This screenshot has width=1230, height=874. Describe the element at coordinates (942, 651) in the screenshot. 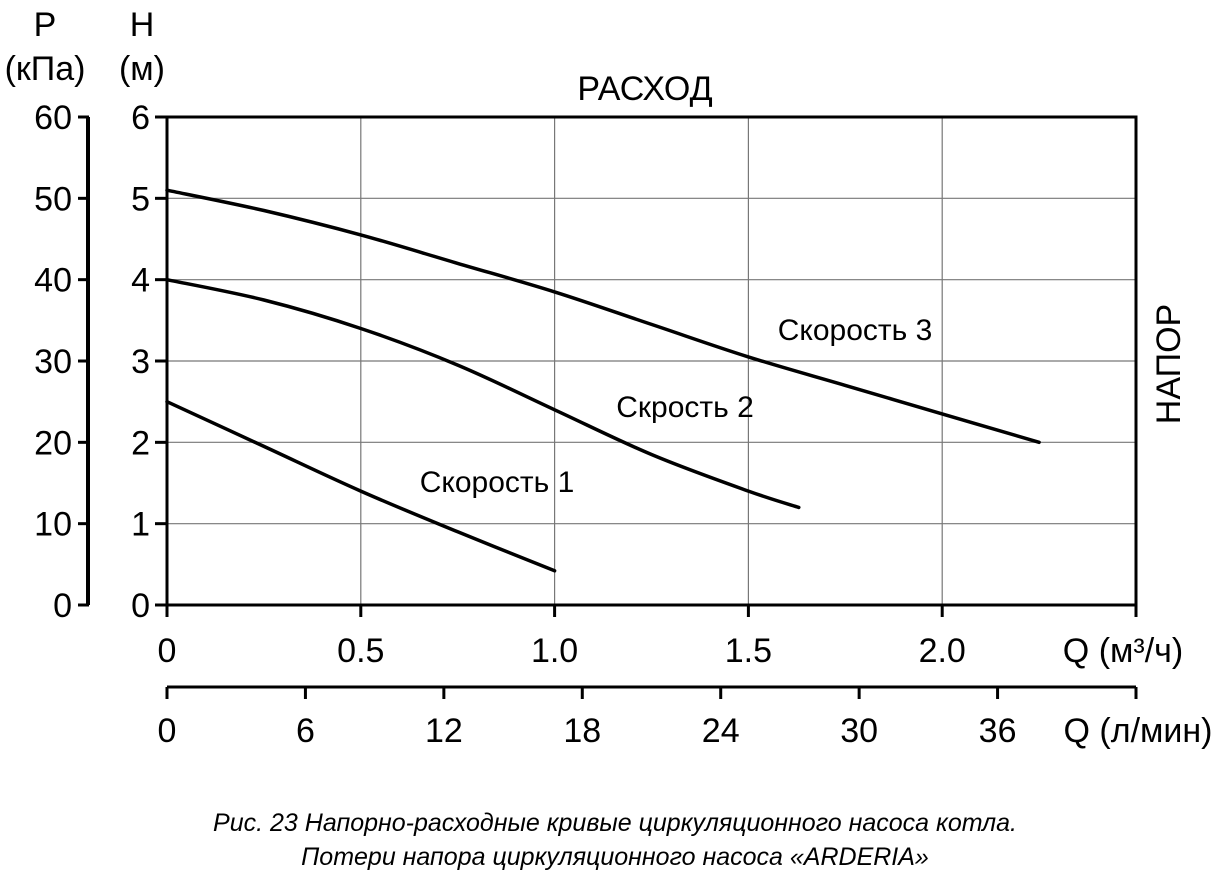

I see `flow-m3h-tick-label: 2.0` at that location.